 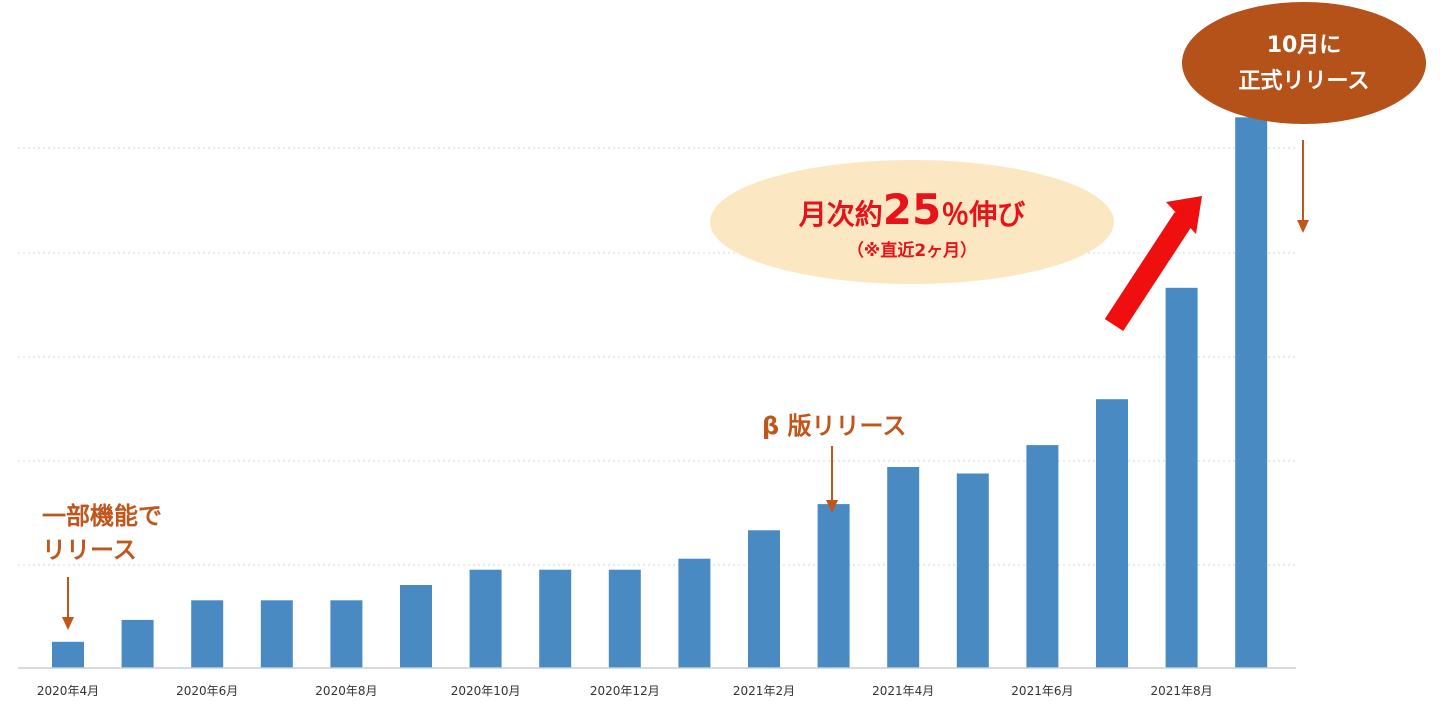 I want to click on bar-2020年10月, so click(x=485, y=618).